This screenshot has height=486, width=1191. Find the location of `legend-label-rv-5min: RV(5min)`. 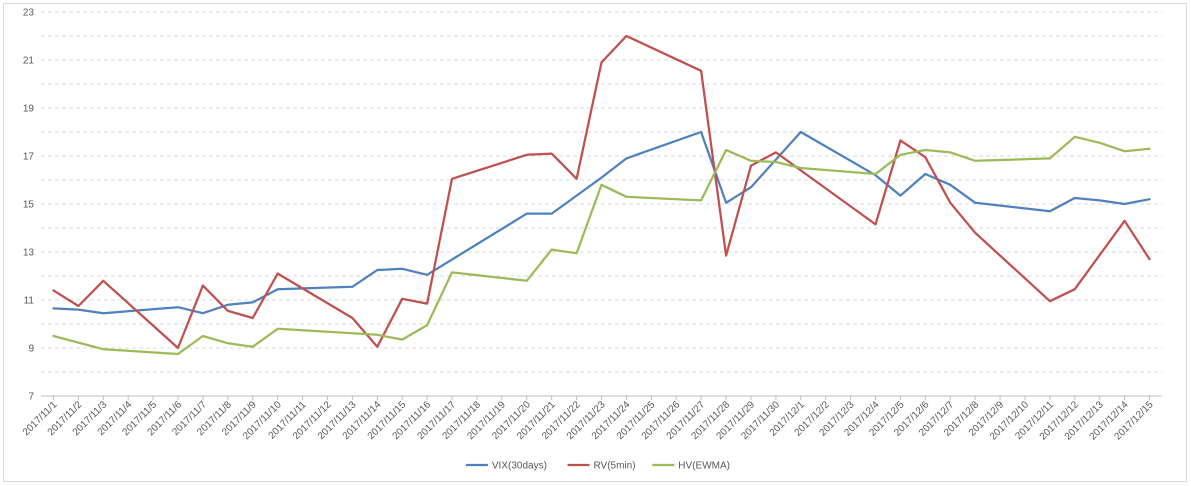

legend-label-rv-5min: RV(5min) is located at coordinates (615, 466).